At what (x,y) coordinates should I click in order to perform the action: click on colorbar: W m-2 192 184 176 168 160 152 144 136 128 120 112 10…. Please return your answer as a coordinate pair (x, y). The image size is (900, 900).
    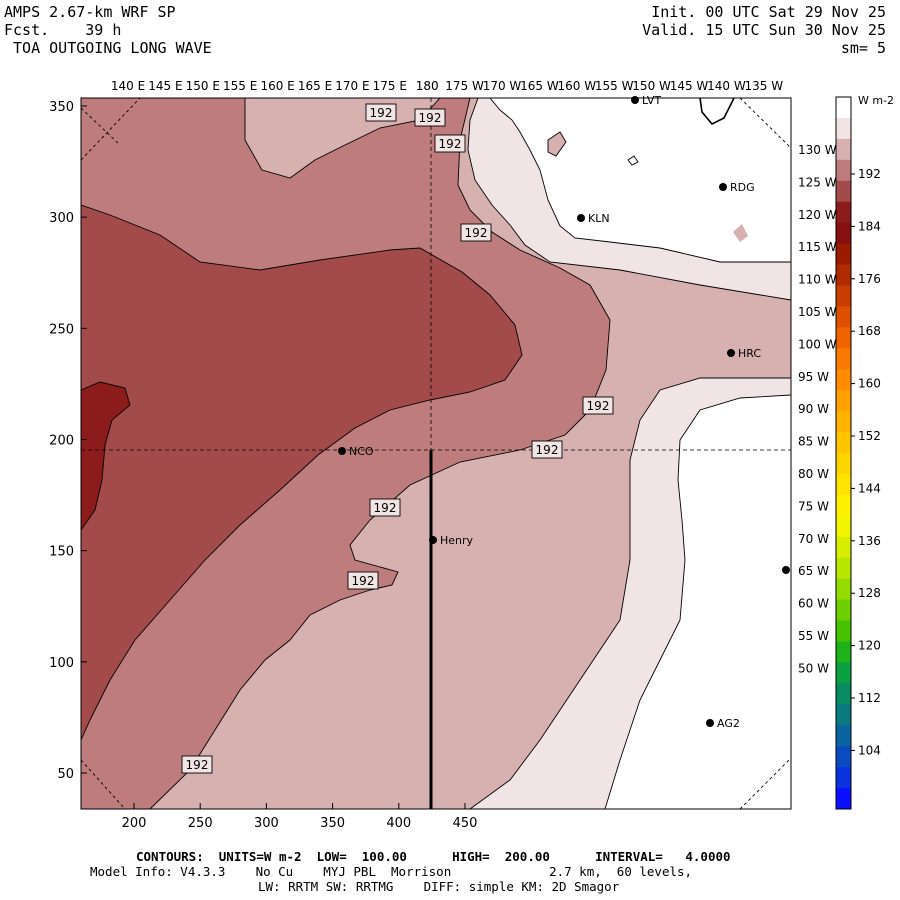
    Looking at the image, I should click on (864, 452).